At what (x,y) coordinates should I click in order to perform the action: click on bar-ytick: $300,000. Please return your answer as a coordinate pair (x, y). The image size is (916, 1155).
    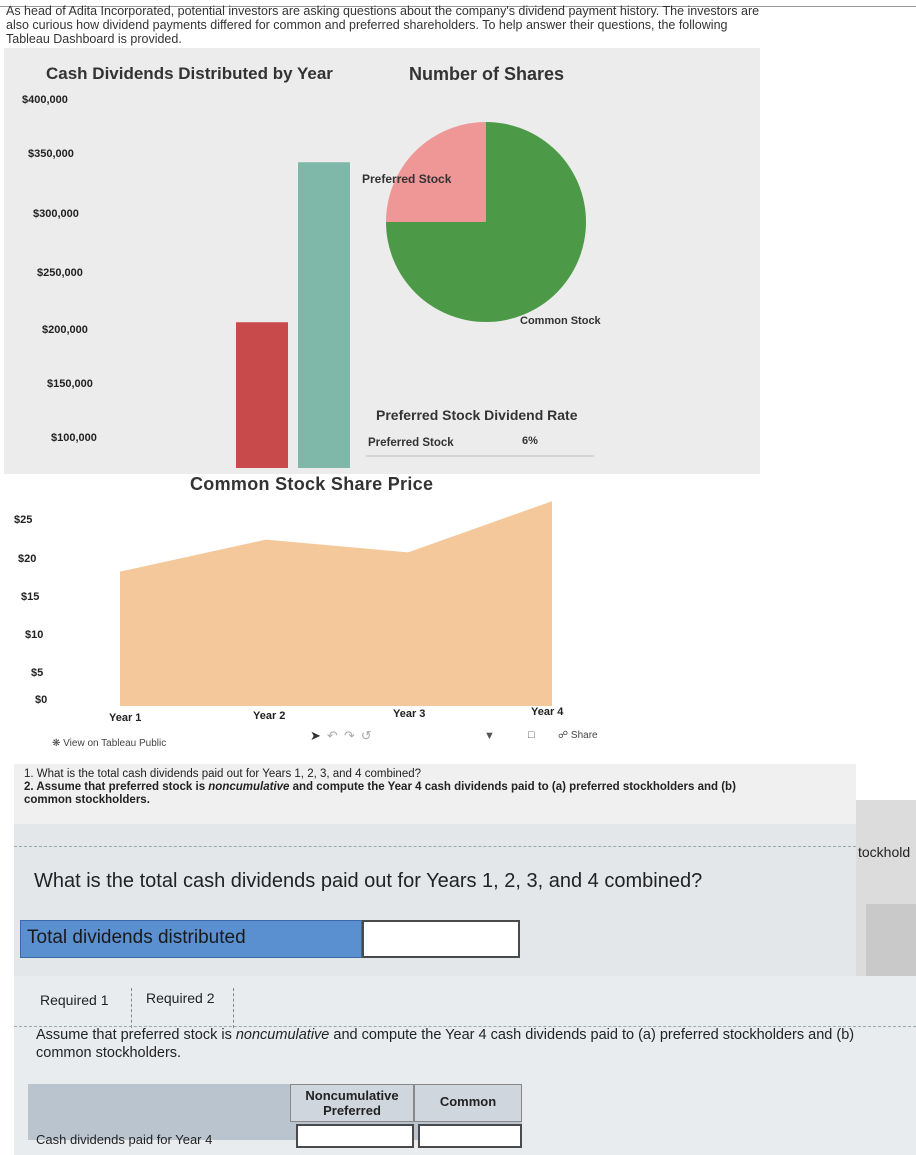
    Looking at the image, I should click on (56, 214).